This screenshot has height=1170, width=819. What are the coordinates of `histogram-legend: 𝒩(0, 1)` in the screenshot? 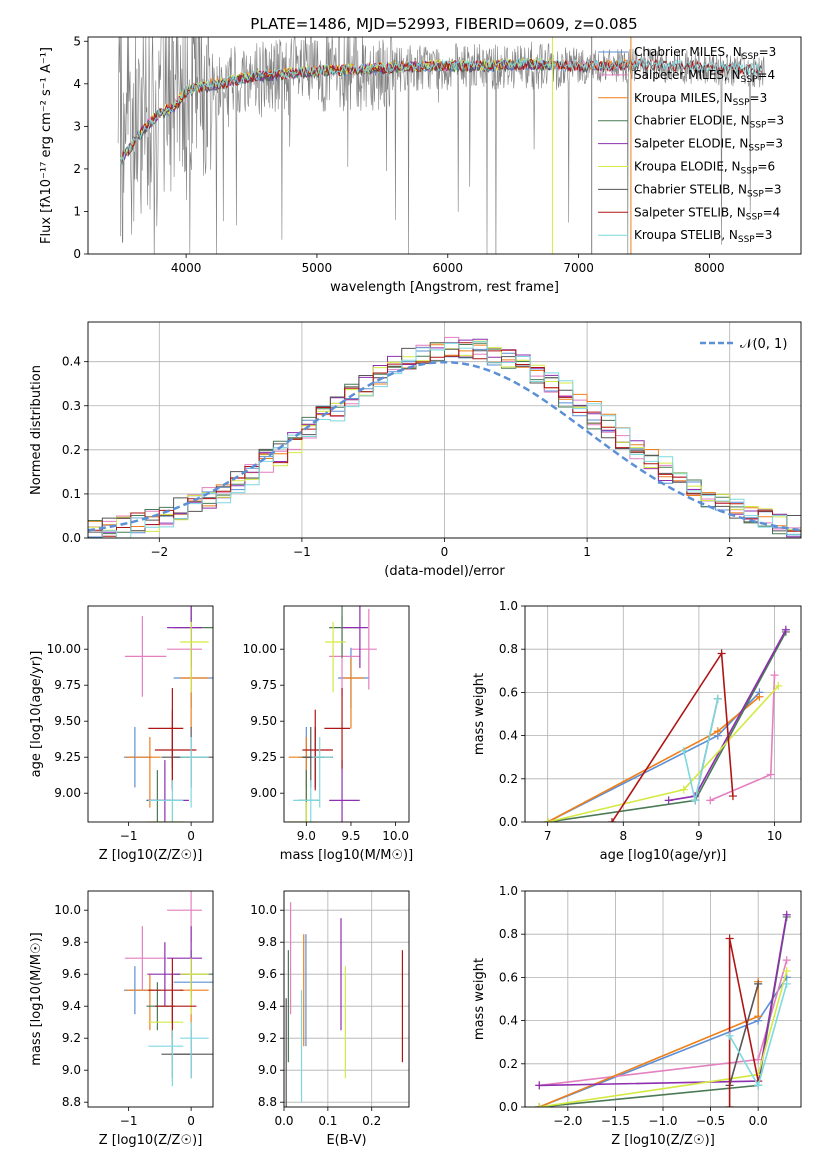 It's located at (743, 344).